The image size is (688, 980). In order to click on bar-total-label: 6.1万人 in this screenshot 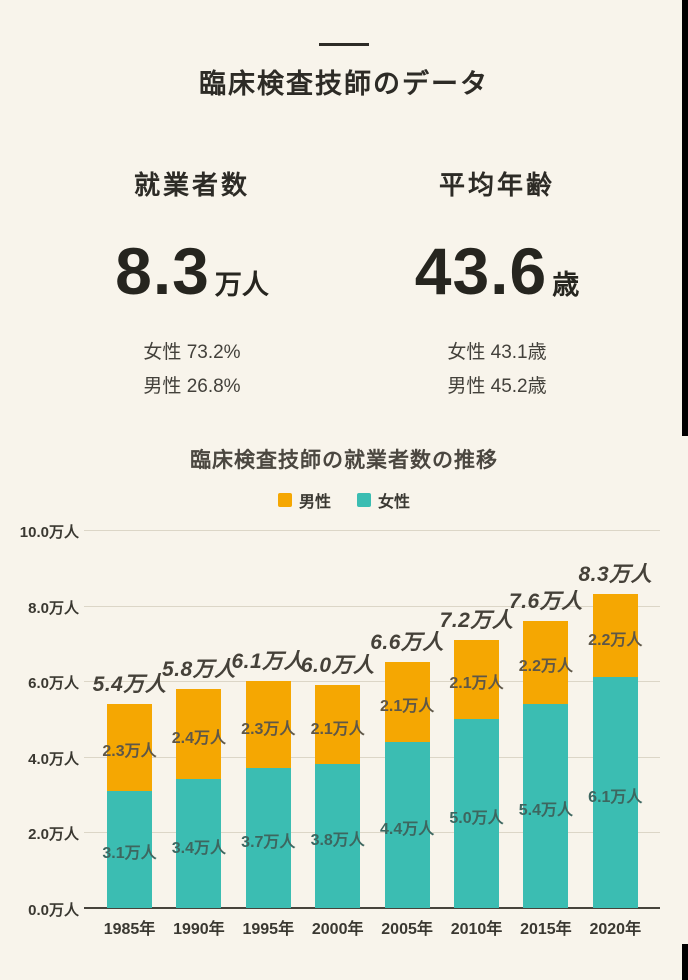, I will do `click(268, 662)`.